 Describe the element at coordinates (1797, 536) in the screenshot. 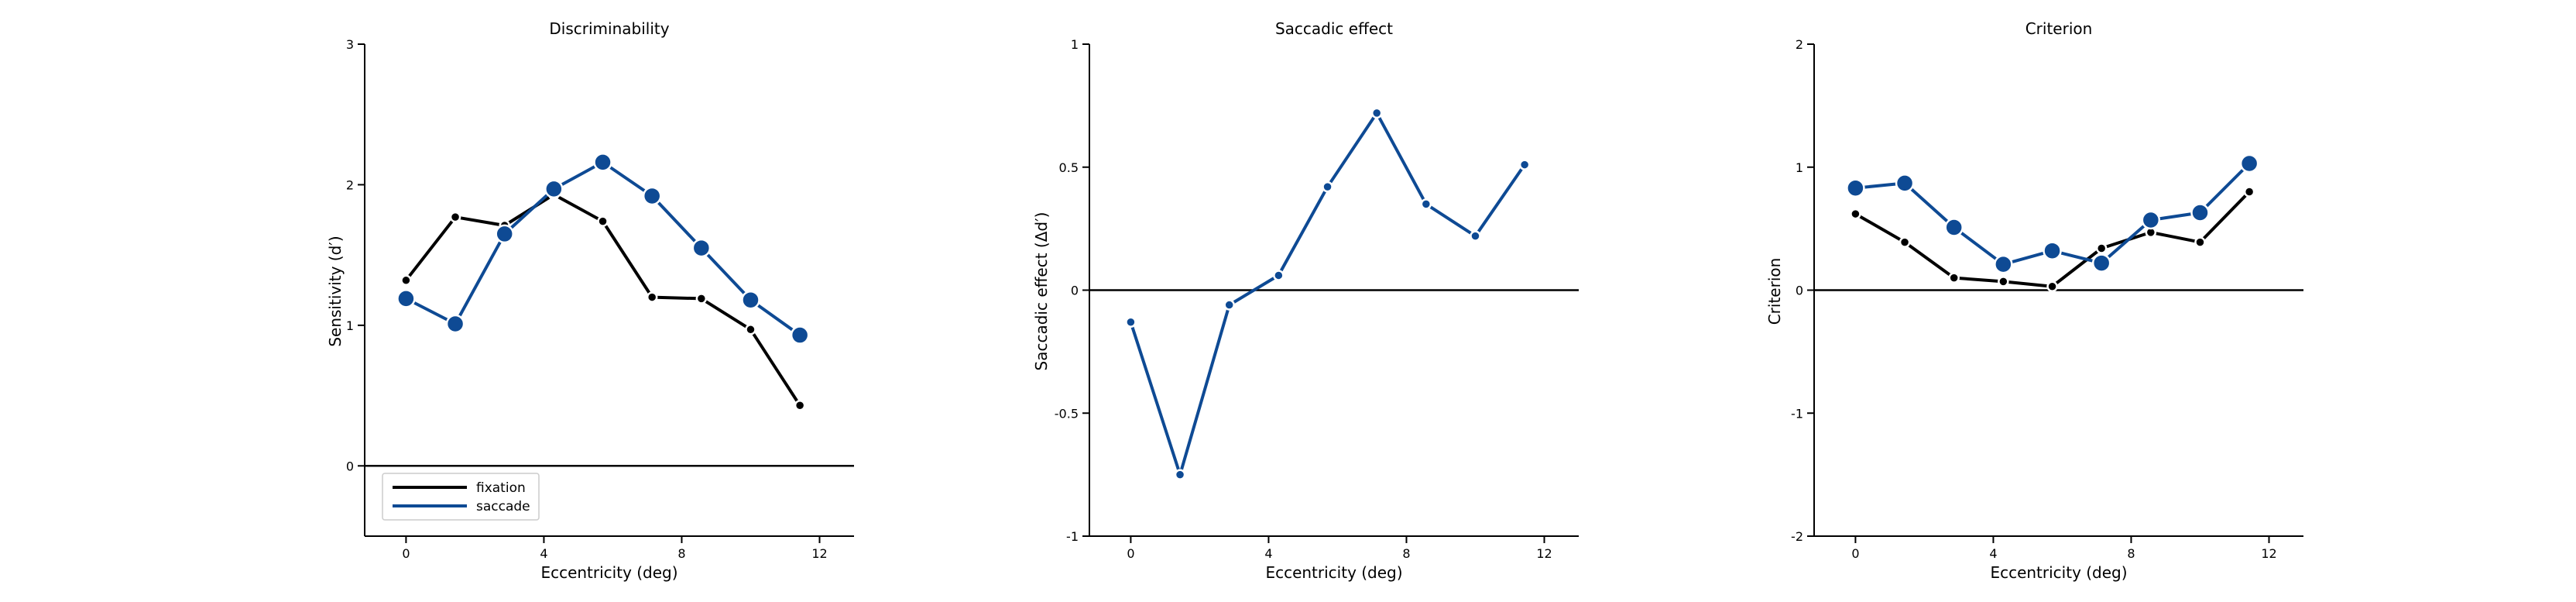

I see `y-tick-label: -2` at that location.